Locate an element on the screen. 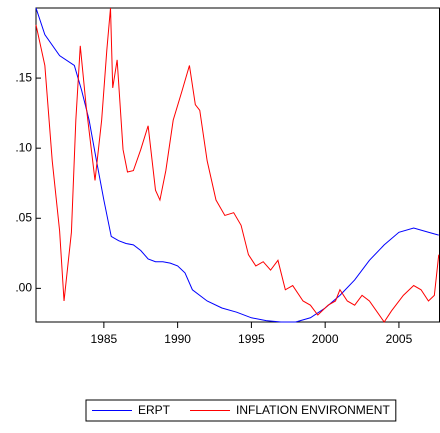 This screenshot has height=433, width=440. legend-label: ERPT is located at coordinates (154, 410).